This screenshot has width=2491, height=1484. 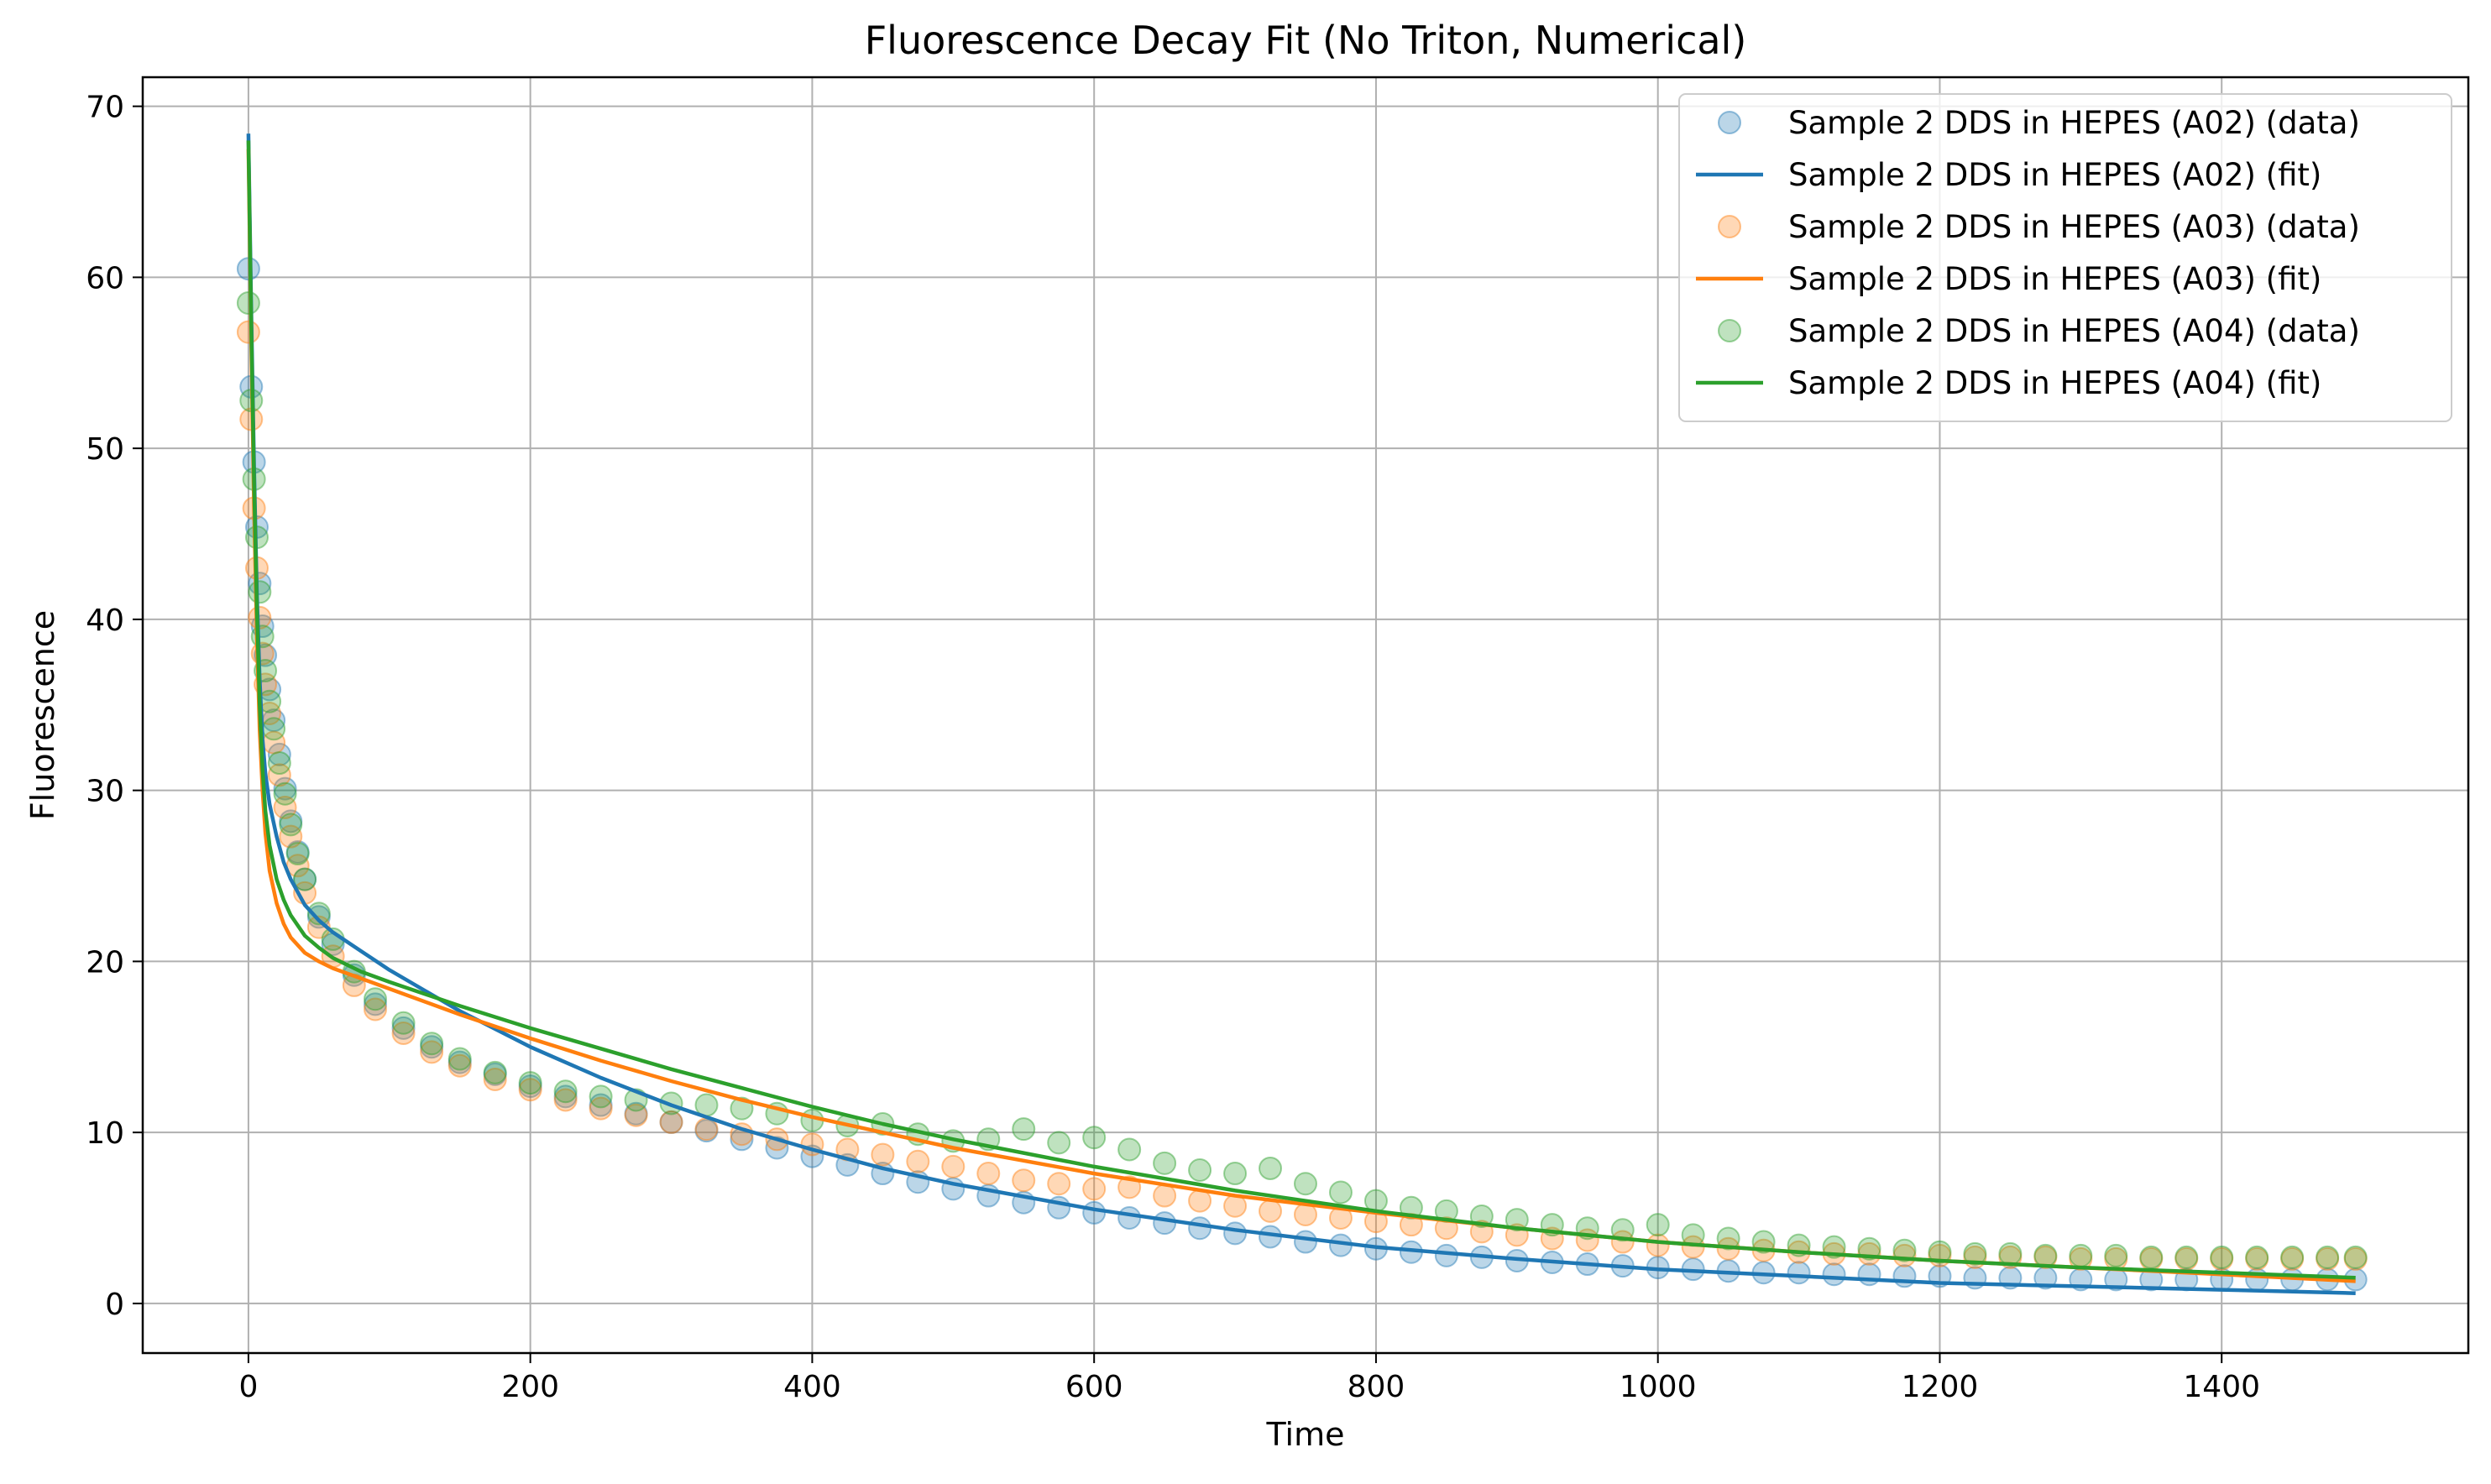 What do you see at coordinates (1305, 1434) in the screenshot?
I see `x-axis-label: Time` at bounding box center [1305, 1434].